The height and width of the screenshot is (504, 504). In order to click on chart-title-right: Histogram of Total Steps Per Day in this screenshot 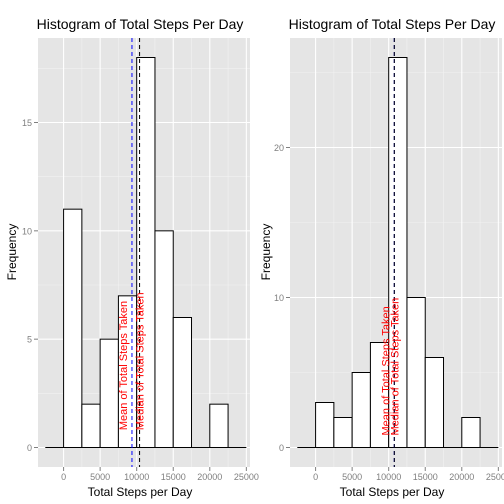, I will do `click(392, 24)`.